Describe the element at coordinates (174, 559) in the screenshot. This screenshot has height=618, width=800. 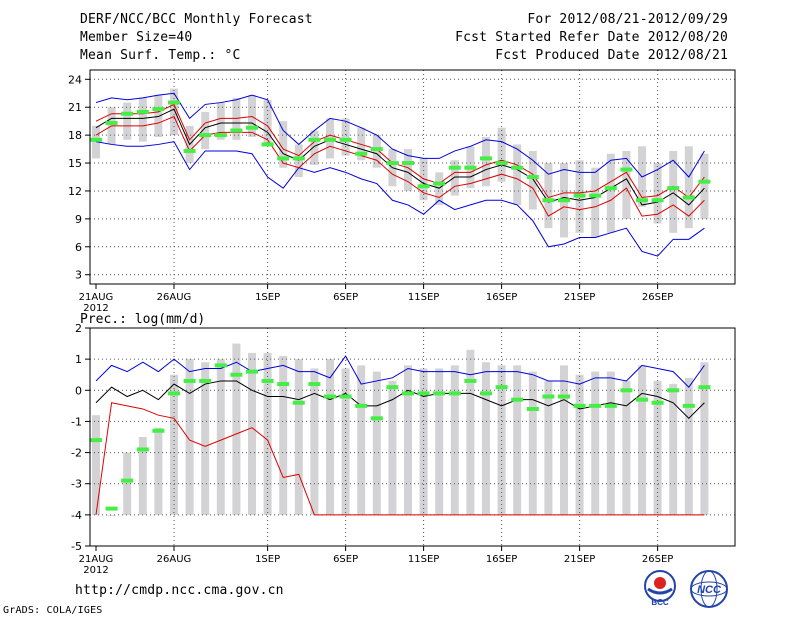
I see `prec-xtick-label: 26AUG` at that location.